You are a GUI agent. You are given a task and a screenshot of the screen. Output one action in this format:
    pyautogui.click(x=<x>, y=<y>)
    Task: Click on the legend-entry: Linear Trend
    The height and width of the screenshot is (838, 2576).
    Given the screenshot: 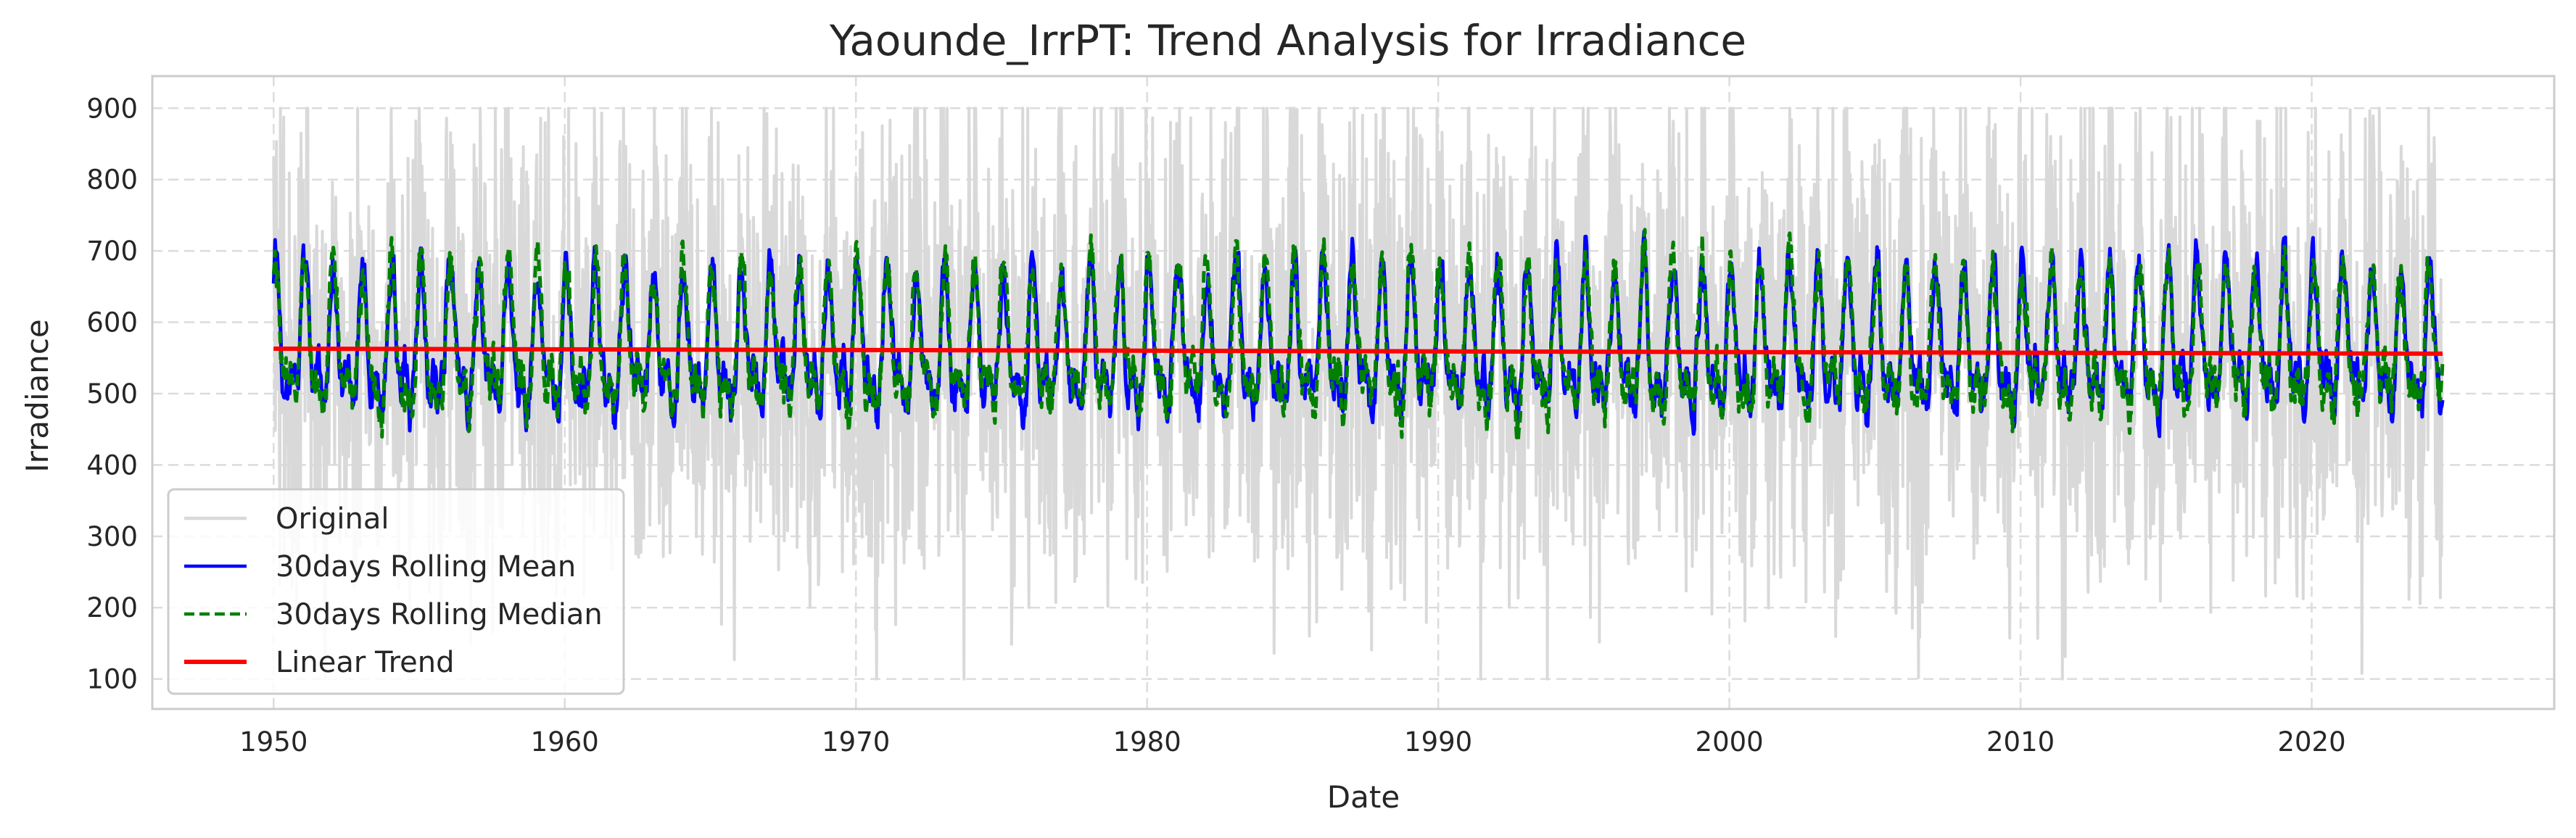 What is the action you would take?
    pyautogui.click(x=319, y=662)
    